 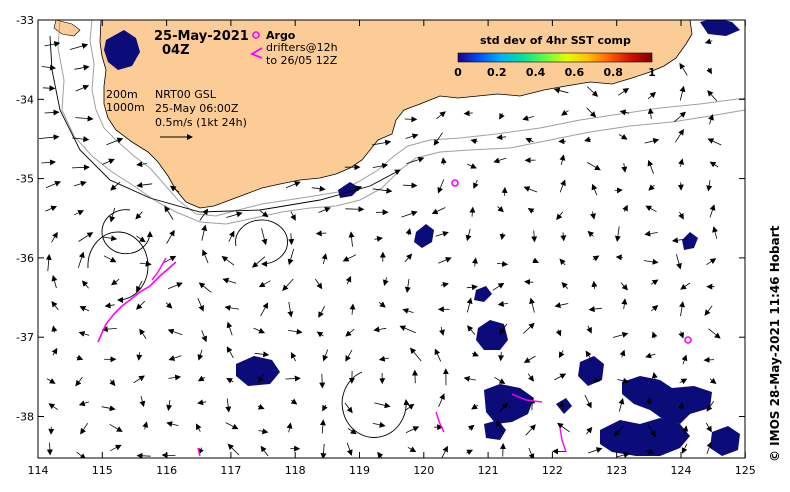 I want to click on island, so click(x=67, y=28).